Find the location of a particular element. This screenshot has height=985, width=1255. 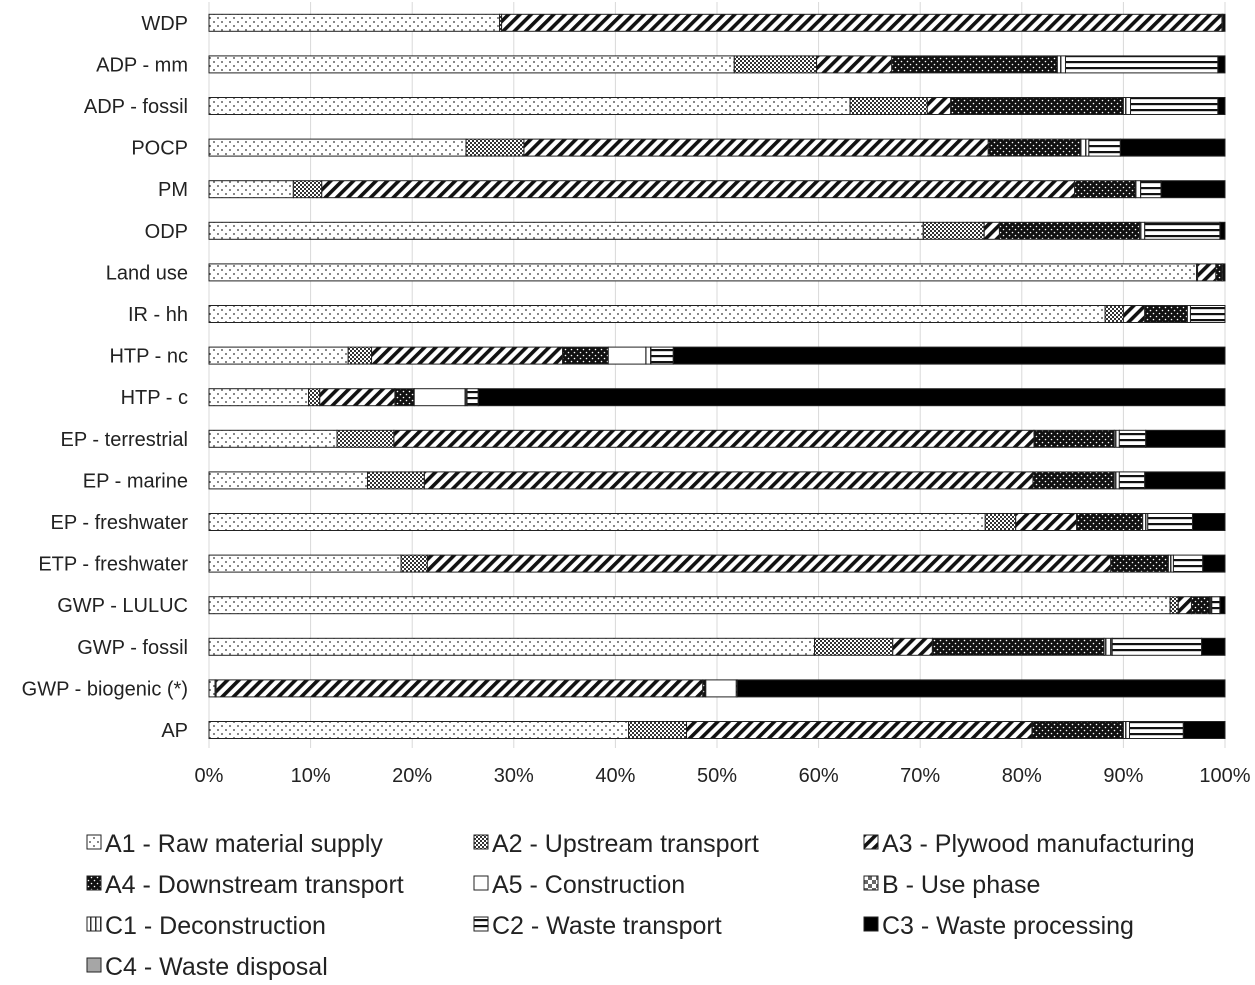

legend-item-c1: C1 - Deconstruction is located at coordinates (206, 926).